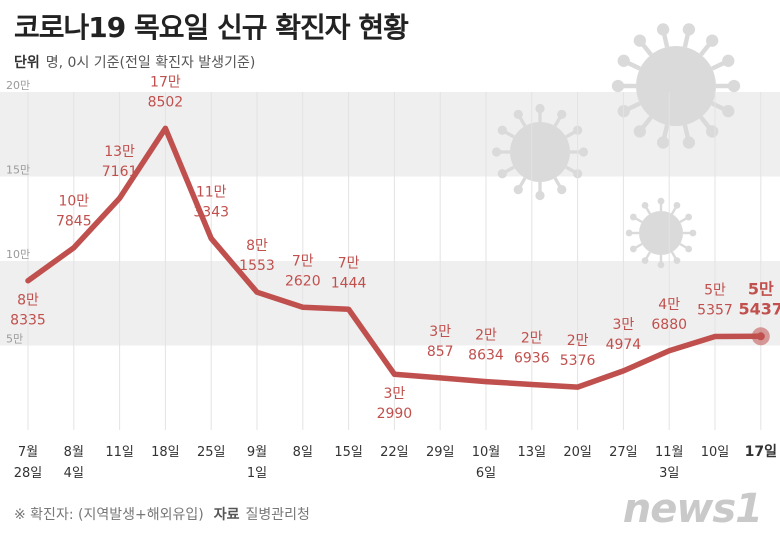  Describe the element at coordinates (532, 358) in the screenshot. I see `data-label-rest: 6936` at that location.